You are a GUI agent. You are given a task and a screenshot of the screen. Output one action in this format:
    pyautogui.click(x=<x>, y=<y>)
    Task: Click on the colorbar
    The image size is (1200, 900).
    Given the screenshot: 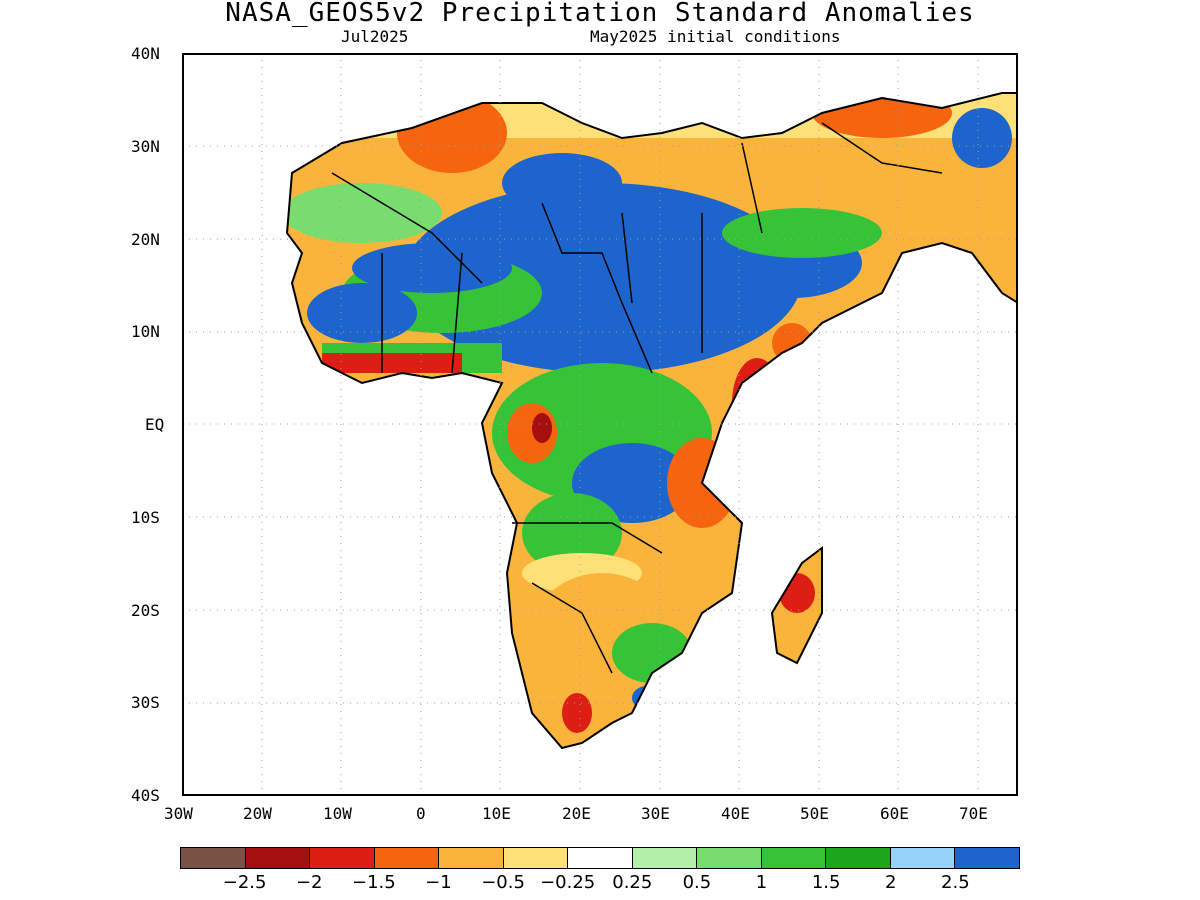 What is the action you would take?
    pyautogui.click(x=600, y=858)
    